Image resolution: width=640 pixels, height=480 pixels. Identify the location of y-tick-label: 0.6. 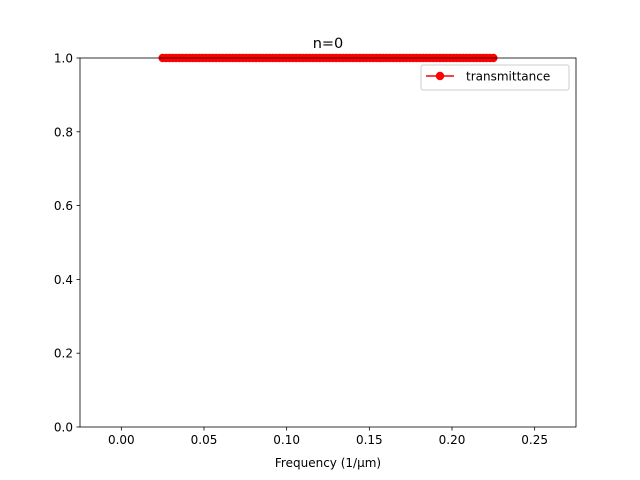
(63, 206).